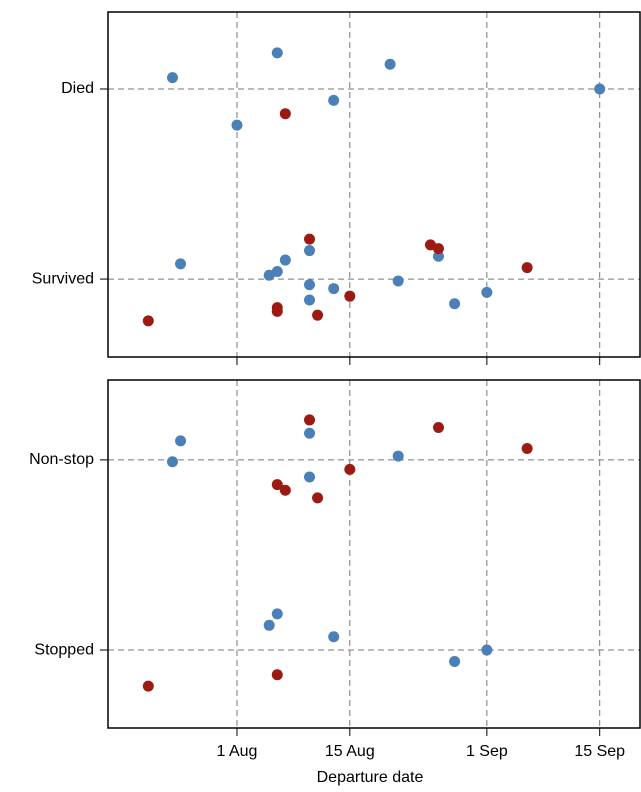 The height and width of the screenshot is (792, 641). I want to click on y-tick-label: Died, so click(77, 88).